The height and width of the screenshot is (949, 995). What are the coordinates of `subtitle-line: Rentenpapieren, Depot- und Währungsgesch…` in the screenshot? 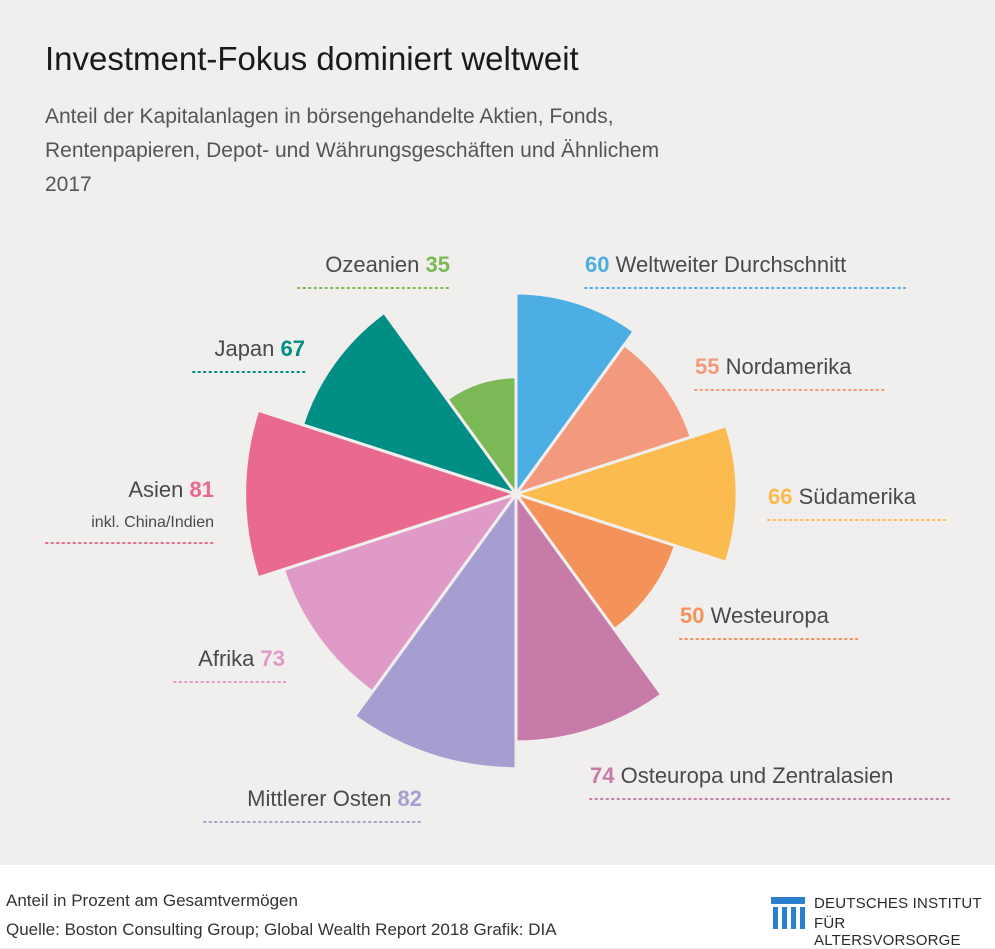 It's located at (352, 150).